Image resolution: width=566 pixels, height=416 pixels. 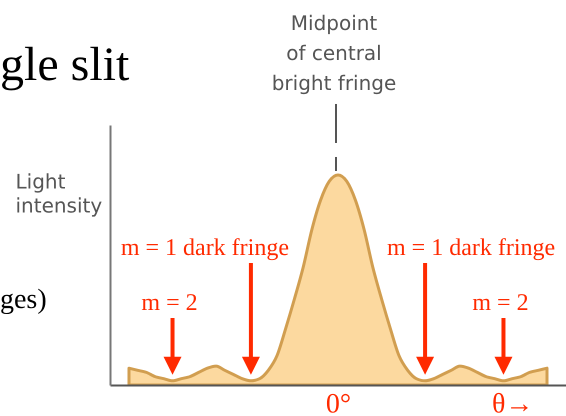 What do you see at coordinates (65, 64) in the screenshot?
I see `chart-title: gle slit` at bounding box center [65, 64].